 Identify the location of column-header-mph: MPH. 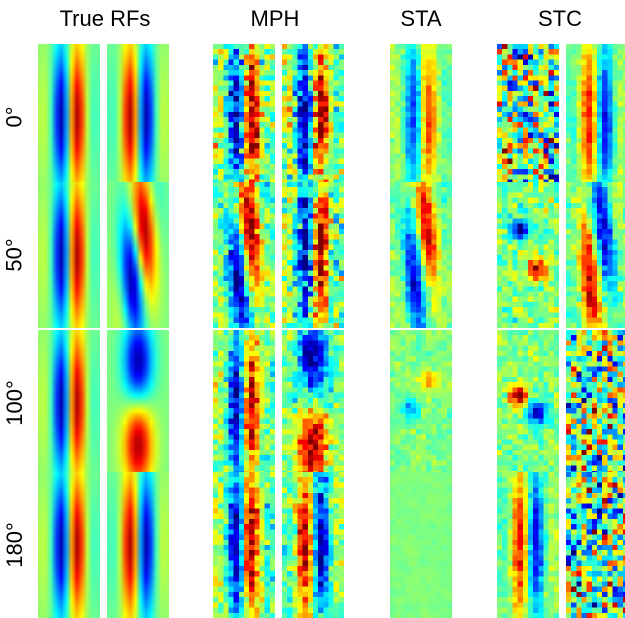
(275, 18).